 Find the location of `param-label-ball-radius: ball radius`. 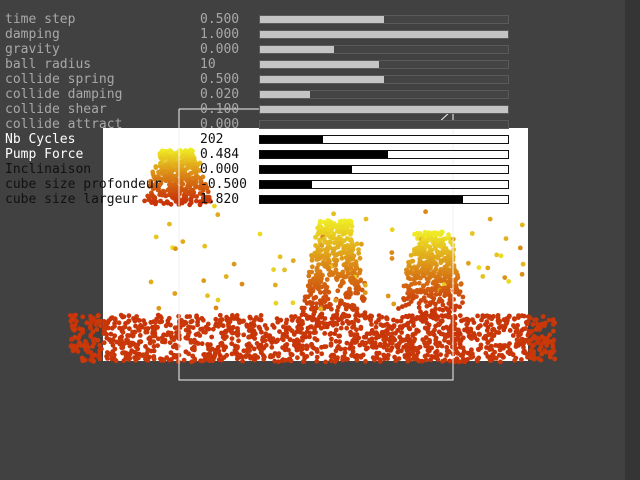

param-label-ball-radius: ball radius is located at coordinates (48, 64).